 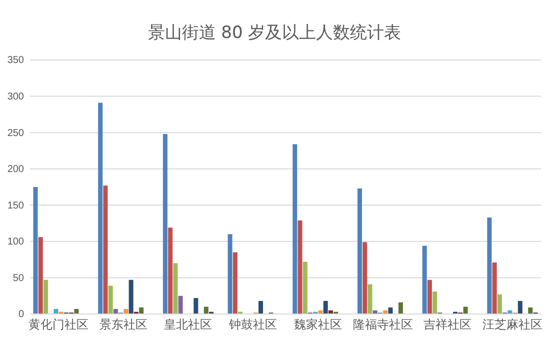 I want to click on y-tick-label: 100, so click(x=15, y=242).